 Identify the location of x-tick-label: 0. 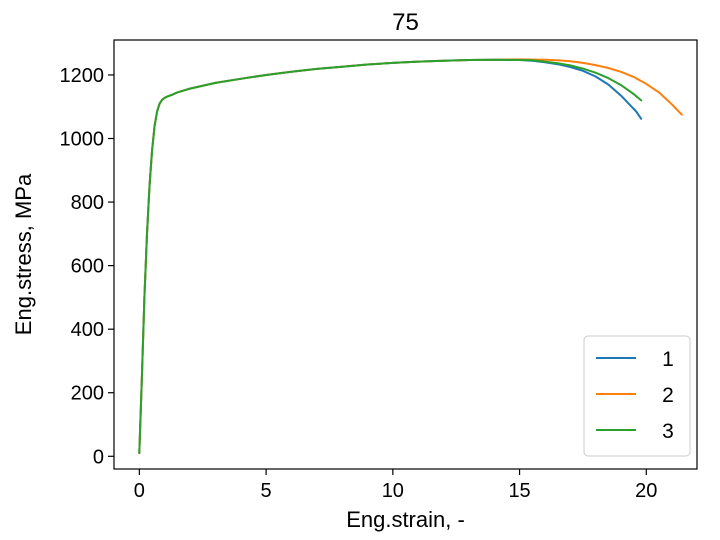
(139, 491).